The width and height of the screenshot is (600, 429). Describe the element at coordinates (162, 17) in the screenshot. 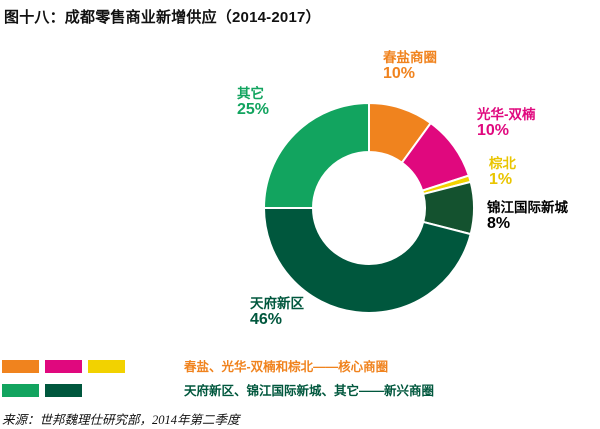

I see `chart-title: 图十八：成都零售商业新增供应（2014-2017）` at that location.